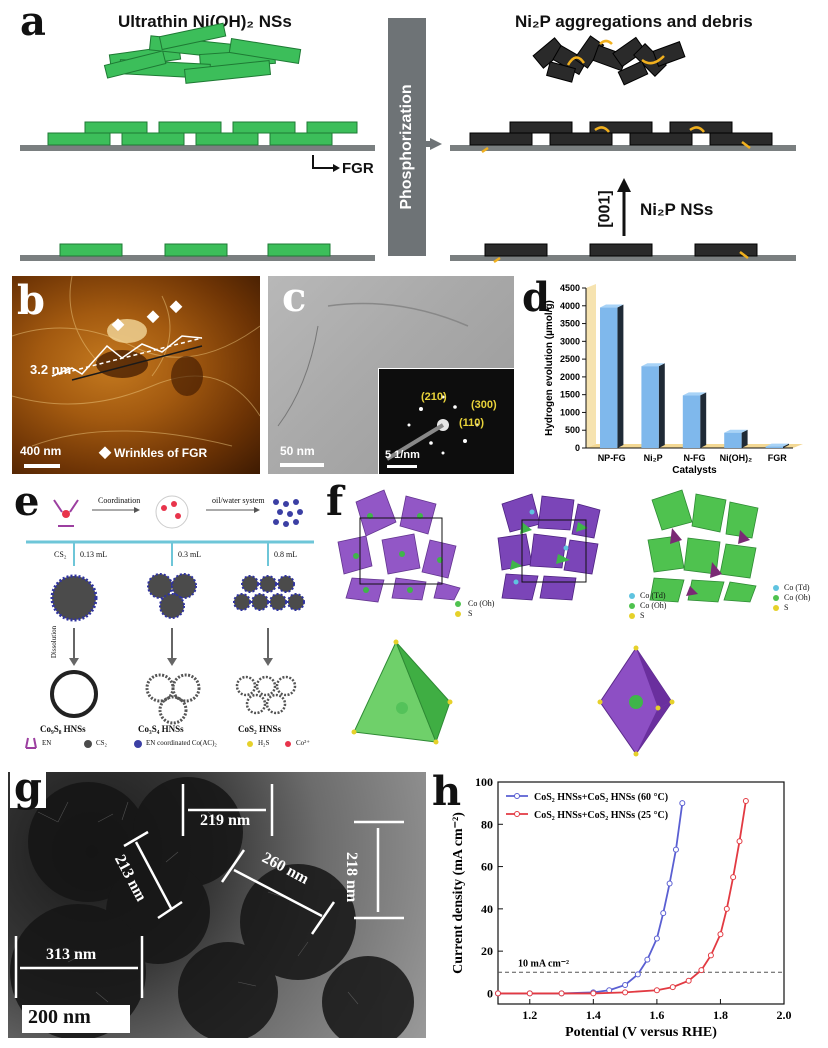  What do you see at coordinates (59, 1017) in the screenshot?
I see `sem-scale-label: 200 nm` at bounding box center [59, 1017].